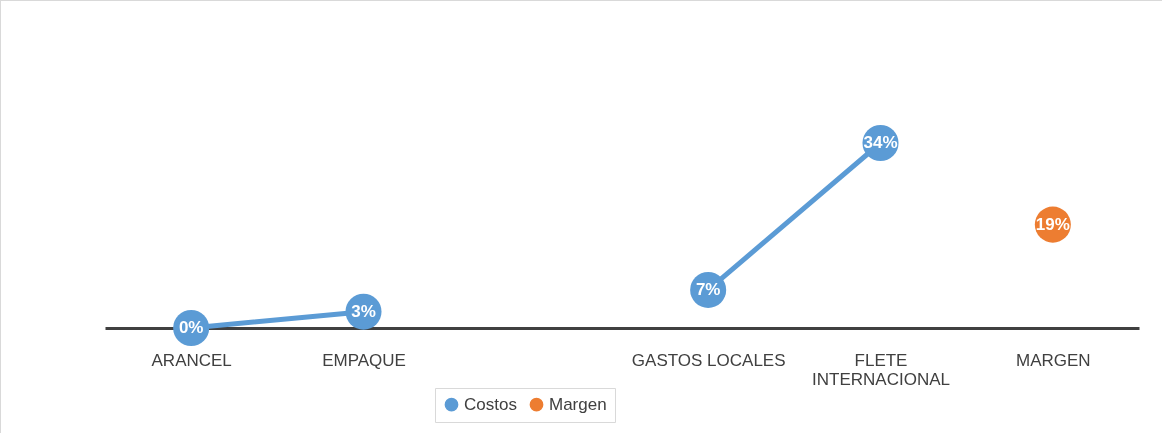  What do you see at coordinates (1052, 224) in the screenshot?
I see `data-label: 19%` at bounding box center [1052, 224].